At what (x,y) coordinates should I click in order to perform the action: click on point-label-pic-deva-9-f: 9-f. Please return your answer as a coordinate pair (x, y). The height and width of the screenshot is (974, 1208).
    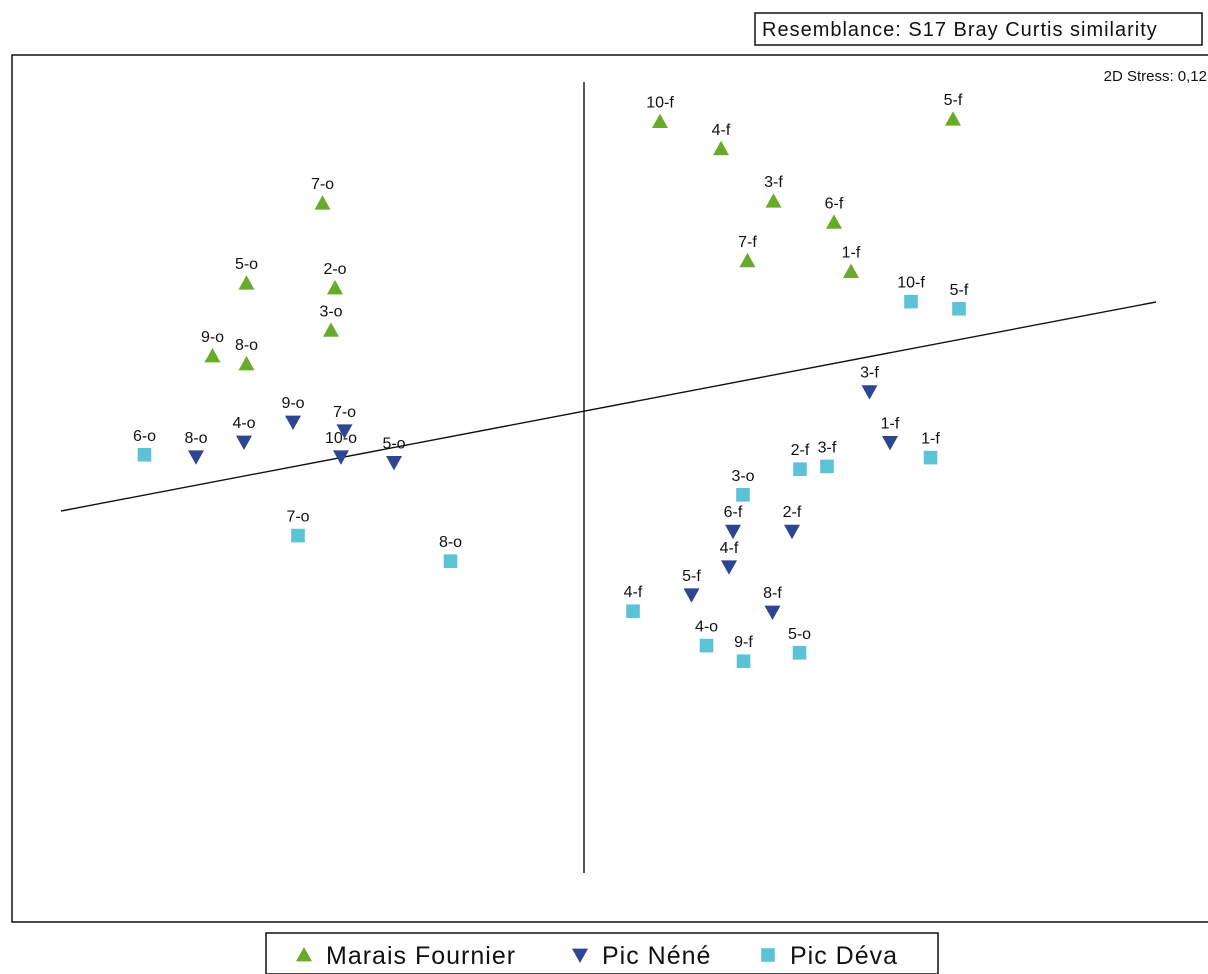
    Looking at the image, I should click on (743, 642).